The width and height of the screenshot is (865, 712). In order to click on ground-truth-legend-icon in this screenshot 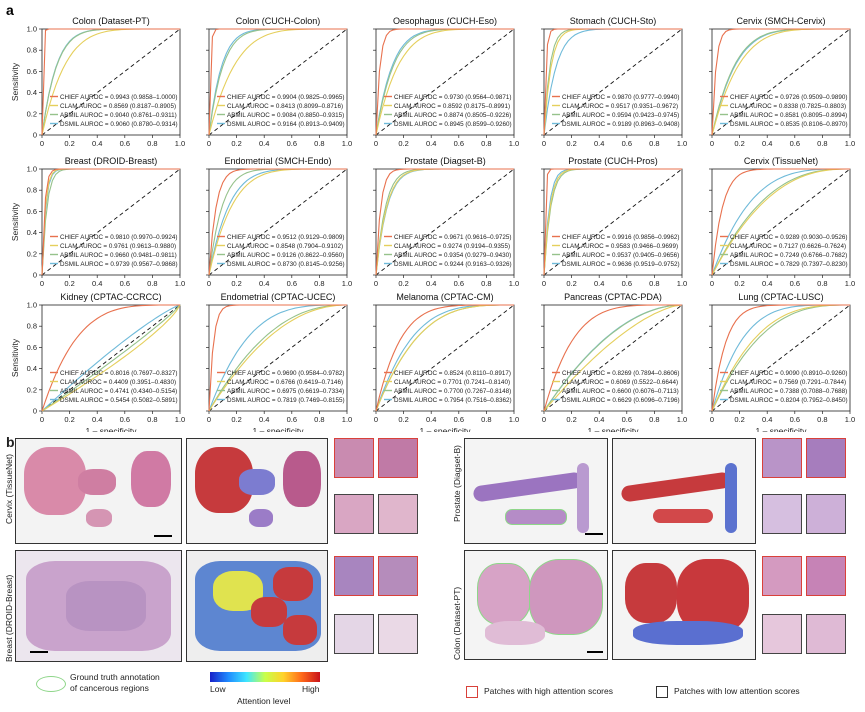, I will do `click(51, 684)`.